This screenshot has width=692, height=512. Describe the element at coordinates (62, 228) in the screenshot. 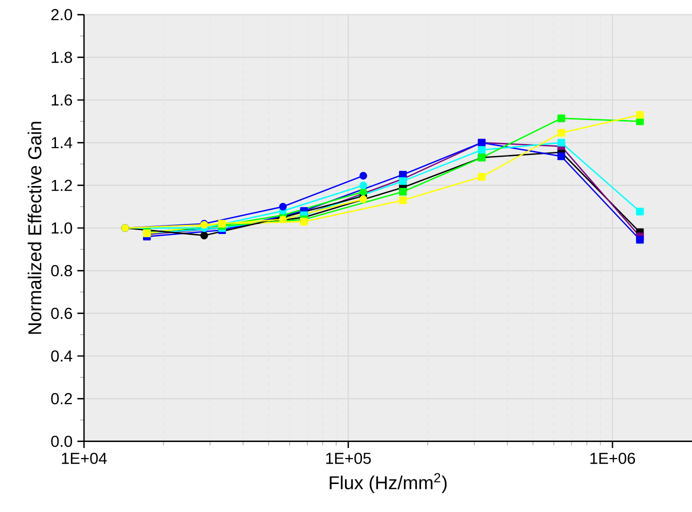

I see `y-tick-label: 1.0` at that location.